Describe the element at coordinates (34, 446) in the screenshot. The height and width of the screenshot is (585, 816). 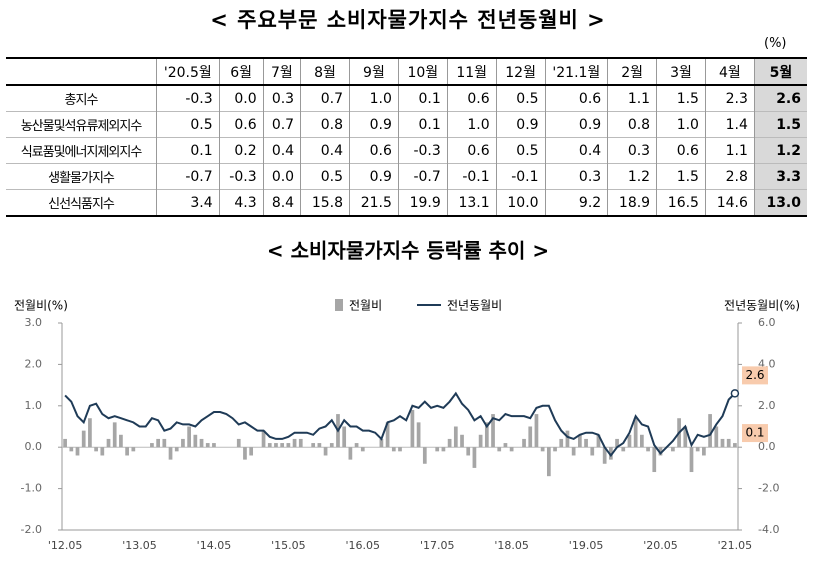
I see `y-tick-label: 0.0` at that location.